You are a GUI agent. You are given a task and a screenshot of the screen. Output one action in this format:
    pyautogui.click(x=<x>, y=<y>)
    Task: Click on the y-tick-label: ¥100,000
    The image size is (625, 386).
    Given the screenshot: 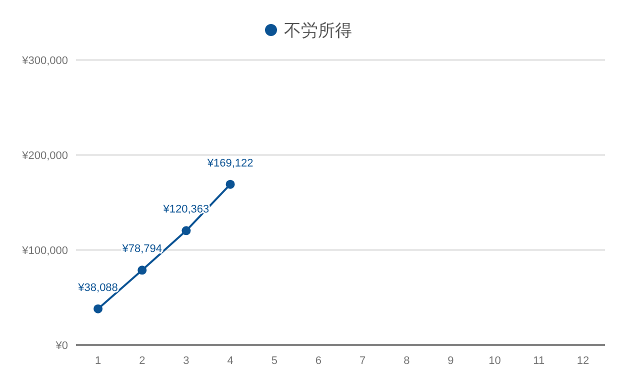 What is the action you would take?
    pyautogui.click(x=44, y=251)
    